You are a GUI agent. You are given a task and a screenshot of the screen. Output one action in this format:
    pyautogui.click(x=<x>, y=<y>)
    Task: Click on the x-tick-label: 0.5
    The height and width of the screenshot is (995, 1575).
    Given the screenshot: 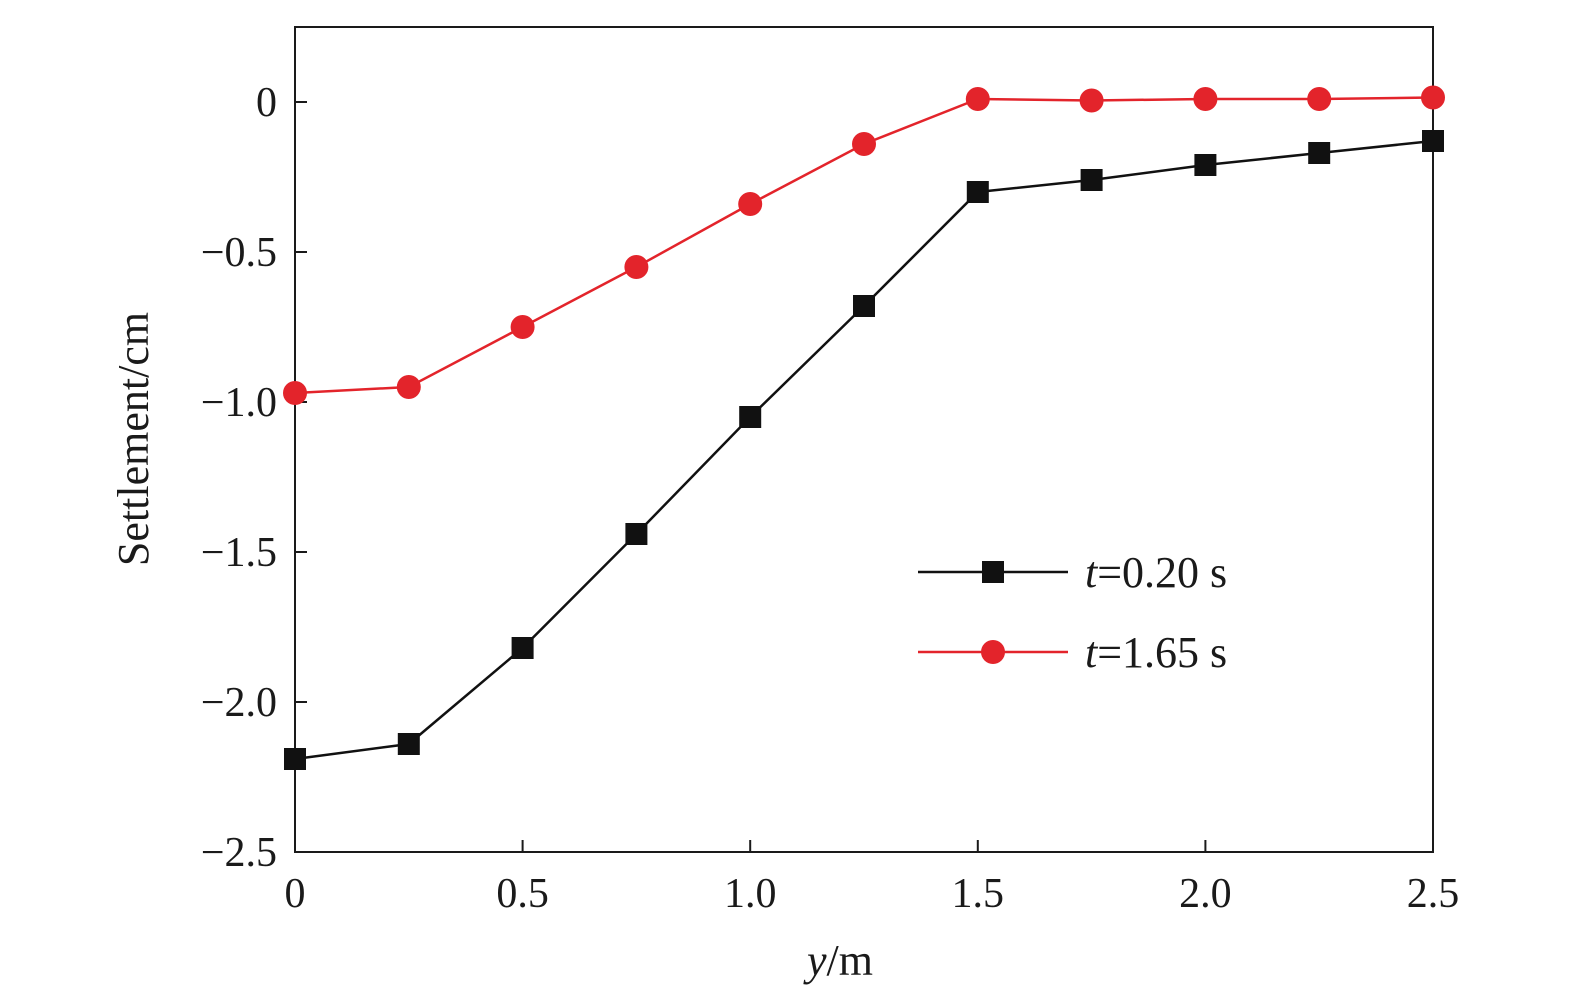 What is the action you would take?
    pyautogui.click(x=522, y=894)
    